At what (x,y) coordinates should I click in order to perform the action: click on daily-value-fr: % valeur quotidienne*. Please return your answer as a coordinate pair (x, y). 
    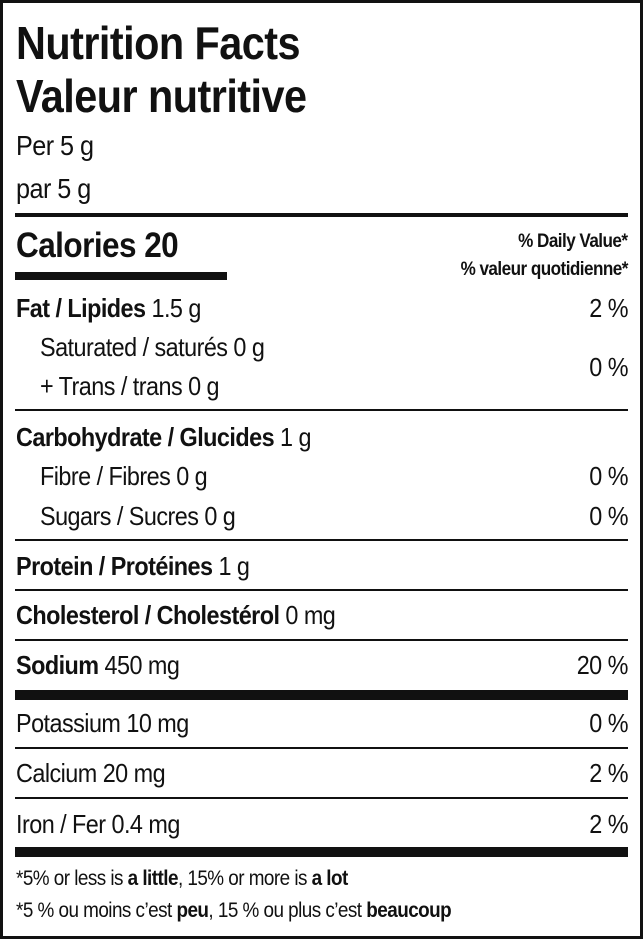
    Looking at the image, I should click on (544, 269).